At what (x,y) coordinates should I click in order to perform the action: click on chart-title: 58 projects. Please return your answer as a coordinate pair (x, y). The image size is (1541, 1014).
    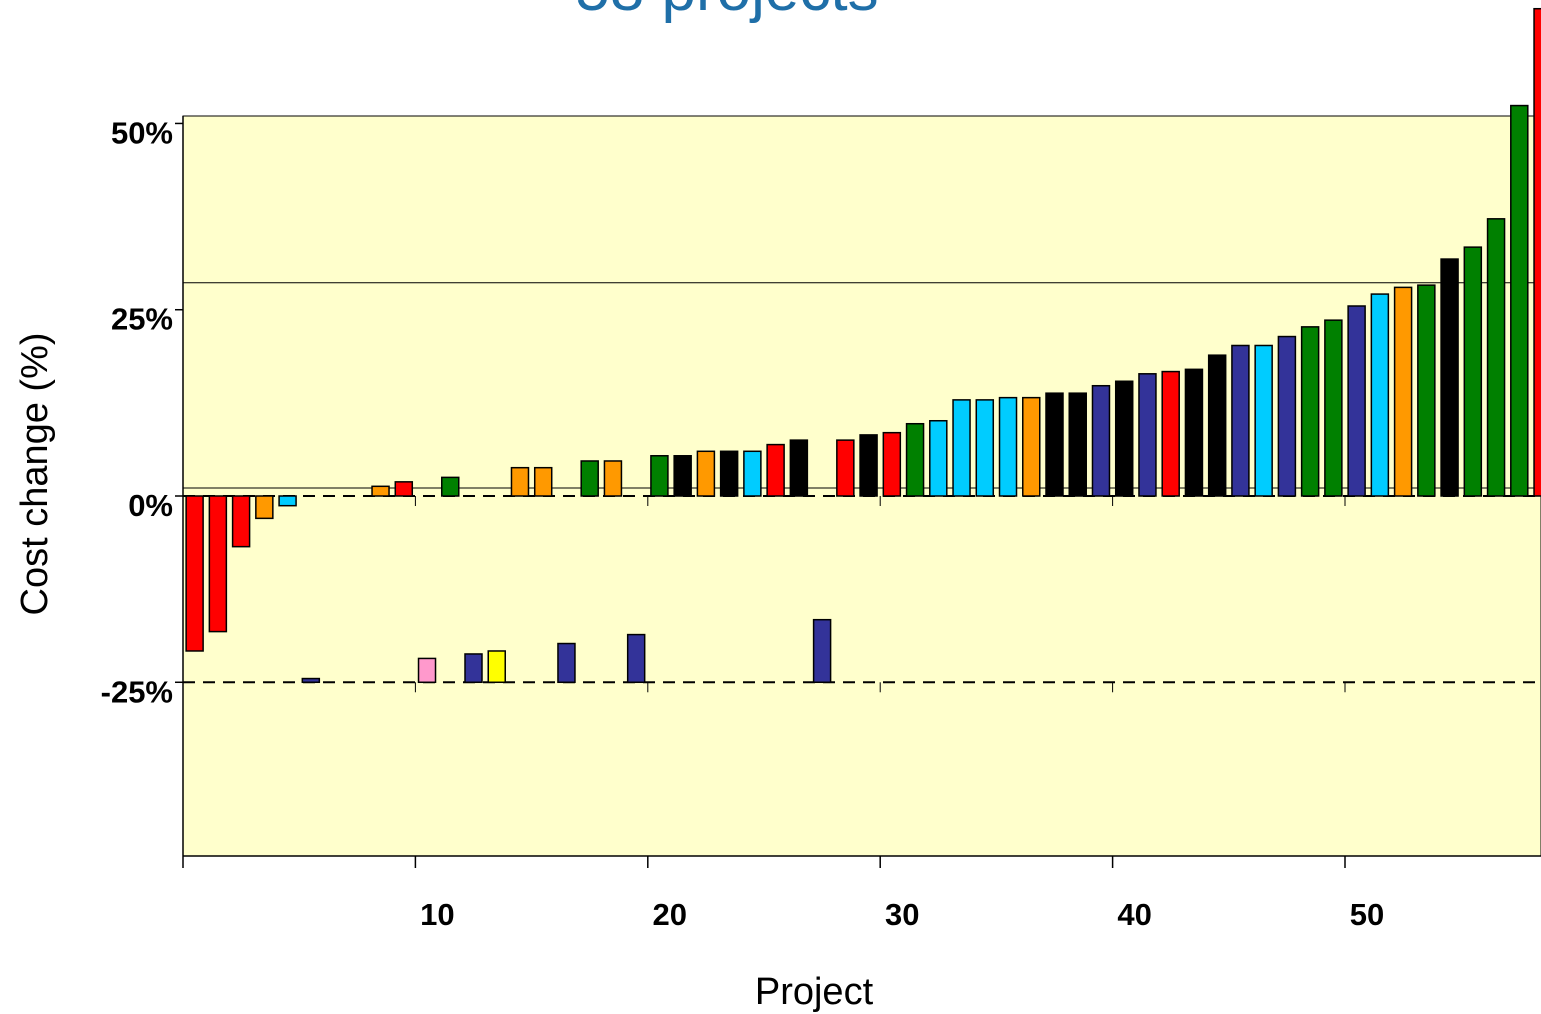
    Looking at the image, I should click on (726, 12).